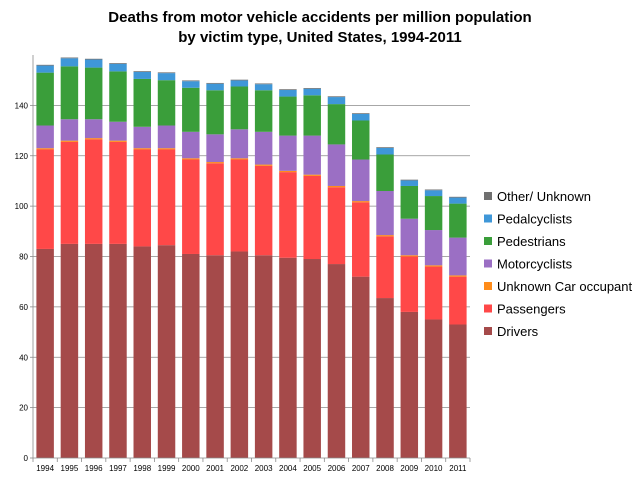 The height and width of the screenshot is (480, 640). What do you see at coordinates (458, 220) in the screenshot?
I see `bar-segment-pedestrians-2011` at bounding box center [458, 220].